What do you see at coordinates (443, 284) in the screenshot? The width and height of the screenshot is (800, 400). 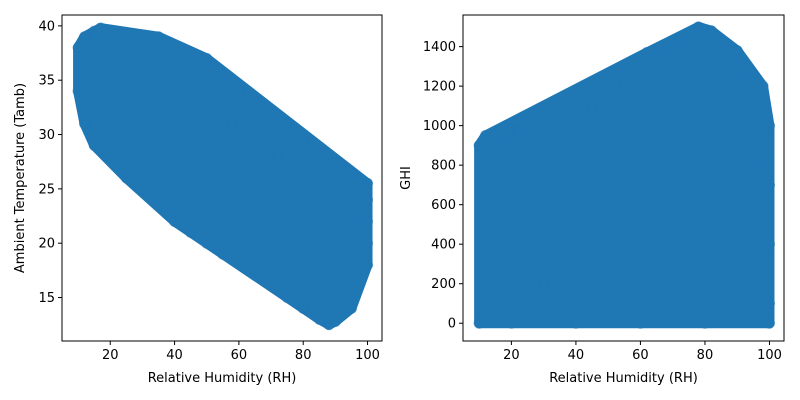 I see `y-tick-label: 200` at bounding box center [443, 284].